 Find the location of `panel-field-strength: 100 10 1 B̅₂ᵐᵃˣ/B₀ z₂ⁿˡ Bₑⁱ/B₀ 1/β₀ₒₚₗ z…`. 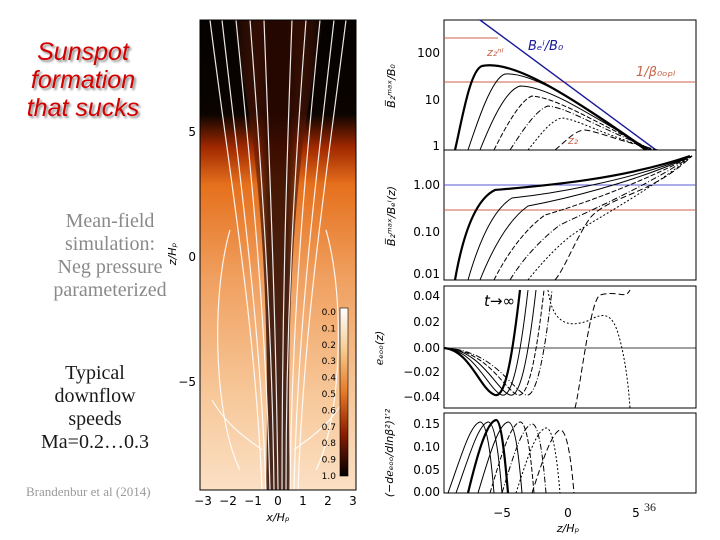

panel-field-strength: 100 10 1 B̅₂ᵐᵃˣ/B₀ z₂ⁿˡ Bₑⁱ/B₀ 1/β₀ₒₚₗ z… is located at coordinates (541, 86).